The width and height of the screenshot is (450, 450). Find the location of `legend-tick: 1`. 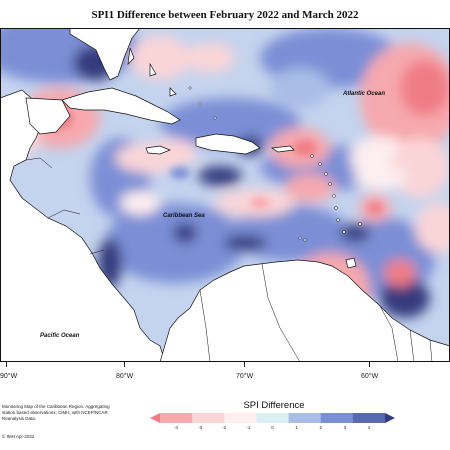

legend-tick: 1 is located at coordinates (296, 427).